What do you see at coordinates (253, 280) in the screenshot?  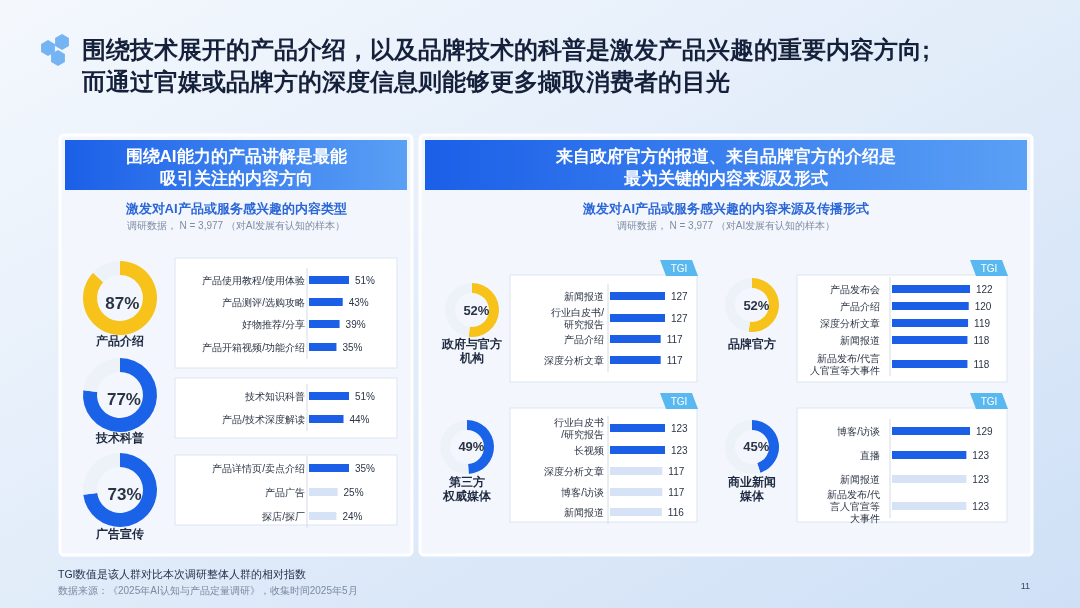 I see `y-tick-label: 产品使用教程/使用体验` at bounding box center [253, 280].